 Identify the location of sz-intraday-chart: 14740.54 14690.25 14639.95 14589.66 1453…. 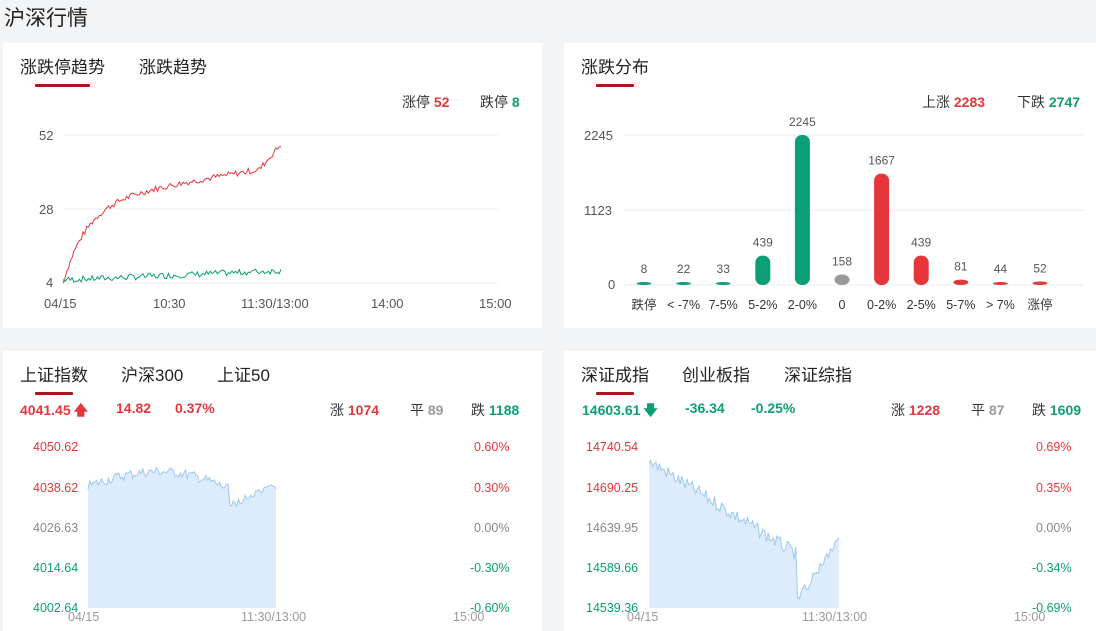
(829, 532).